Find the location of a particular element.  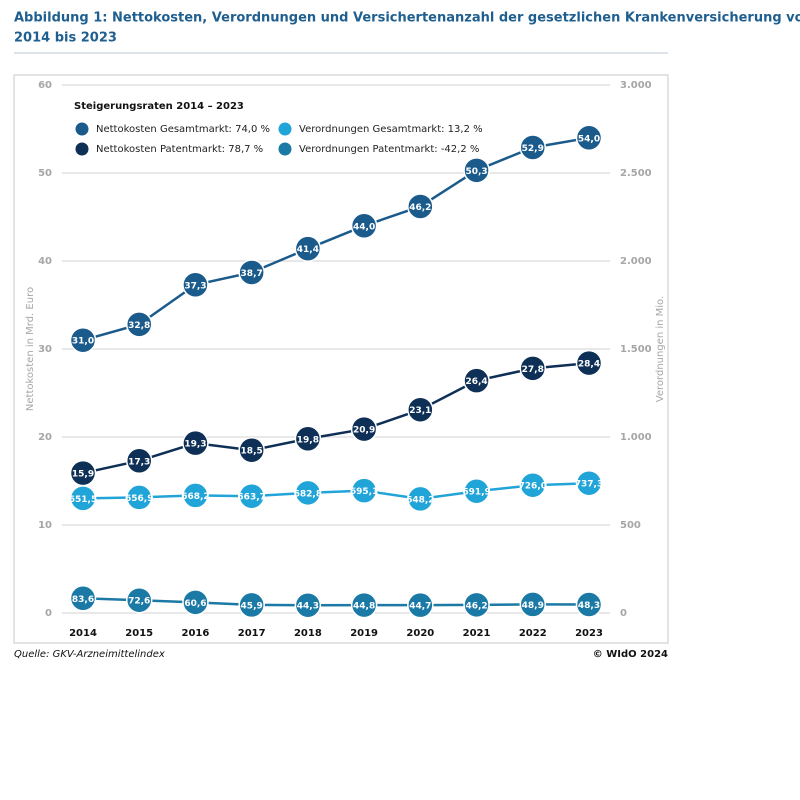

data-label: 668,2 is located at coordinates (195, 497).